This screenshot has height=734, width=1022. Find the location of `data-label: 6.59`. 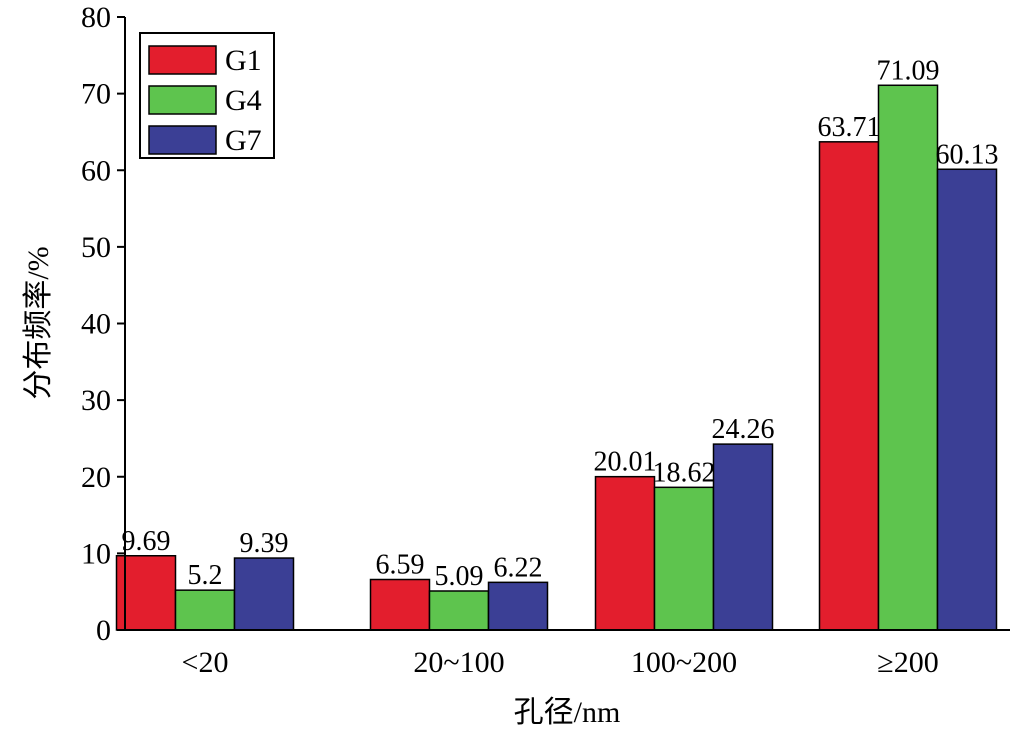

data-label: 6.59 is located at coordinates (400, 565).